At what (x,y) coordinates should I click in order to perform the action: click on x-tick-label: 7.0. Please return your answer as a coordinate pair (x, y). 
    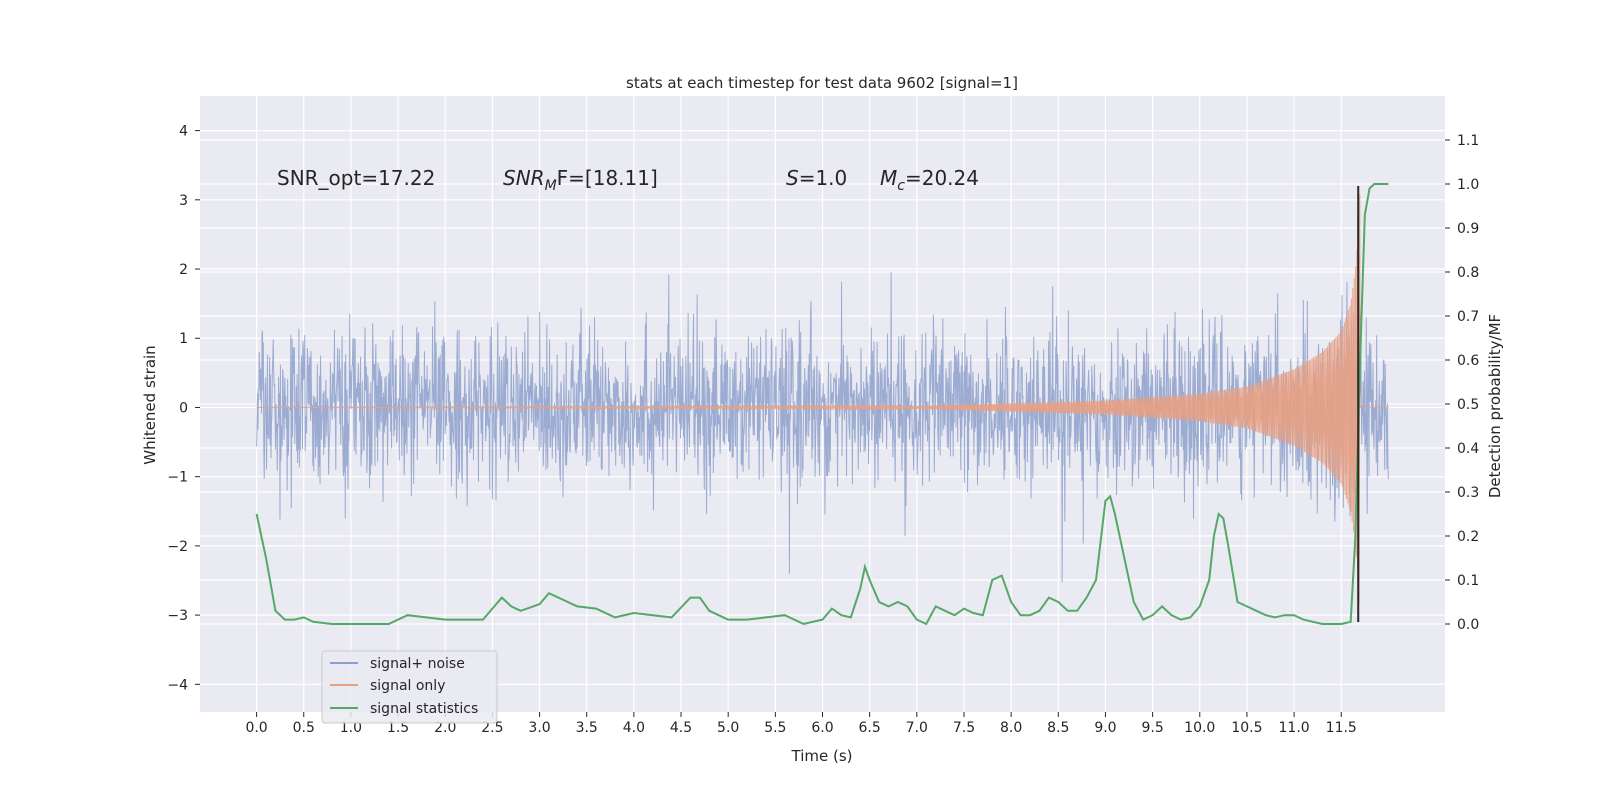
    Looking at the image, I should click on (917, 728).